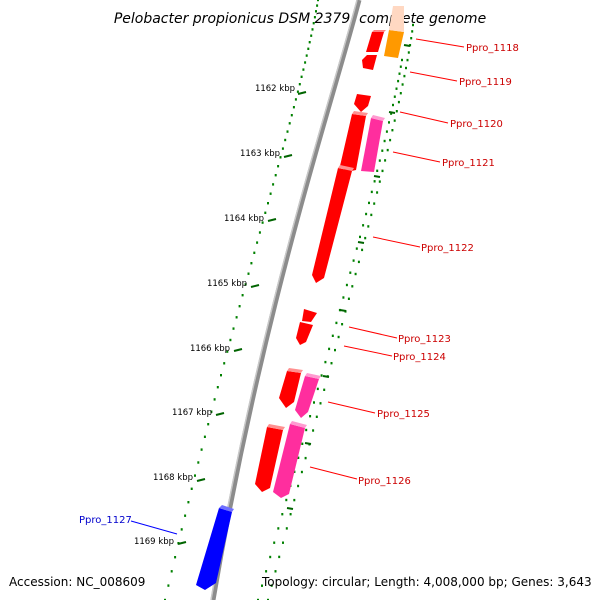  What do you see at coordinates (403, 414) in the screenshot?
I see `gene-label: Ppro_1125` at bounding box center [403, 414].